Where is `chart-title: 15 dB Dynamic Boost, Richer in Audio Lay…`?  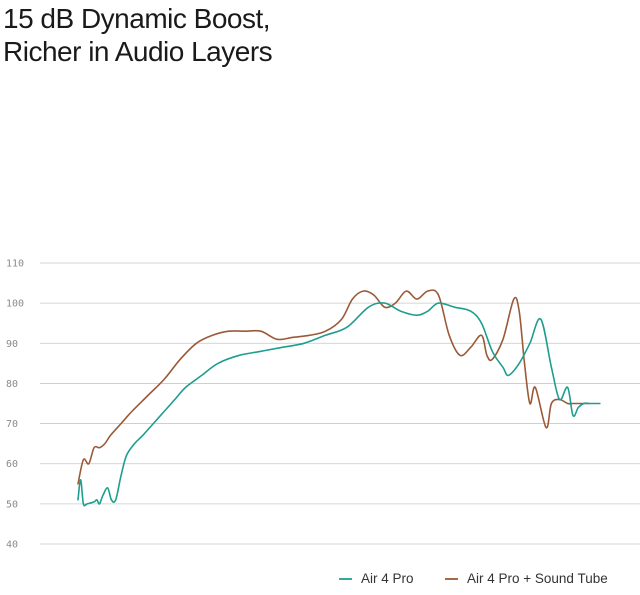 chart-title: 15 dB Dynamic Boost, Richer in Audio Lay… is located at coordinates (138, 35).